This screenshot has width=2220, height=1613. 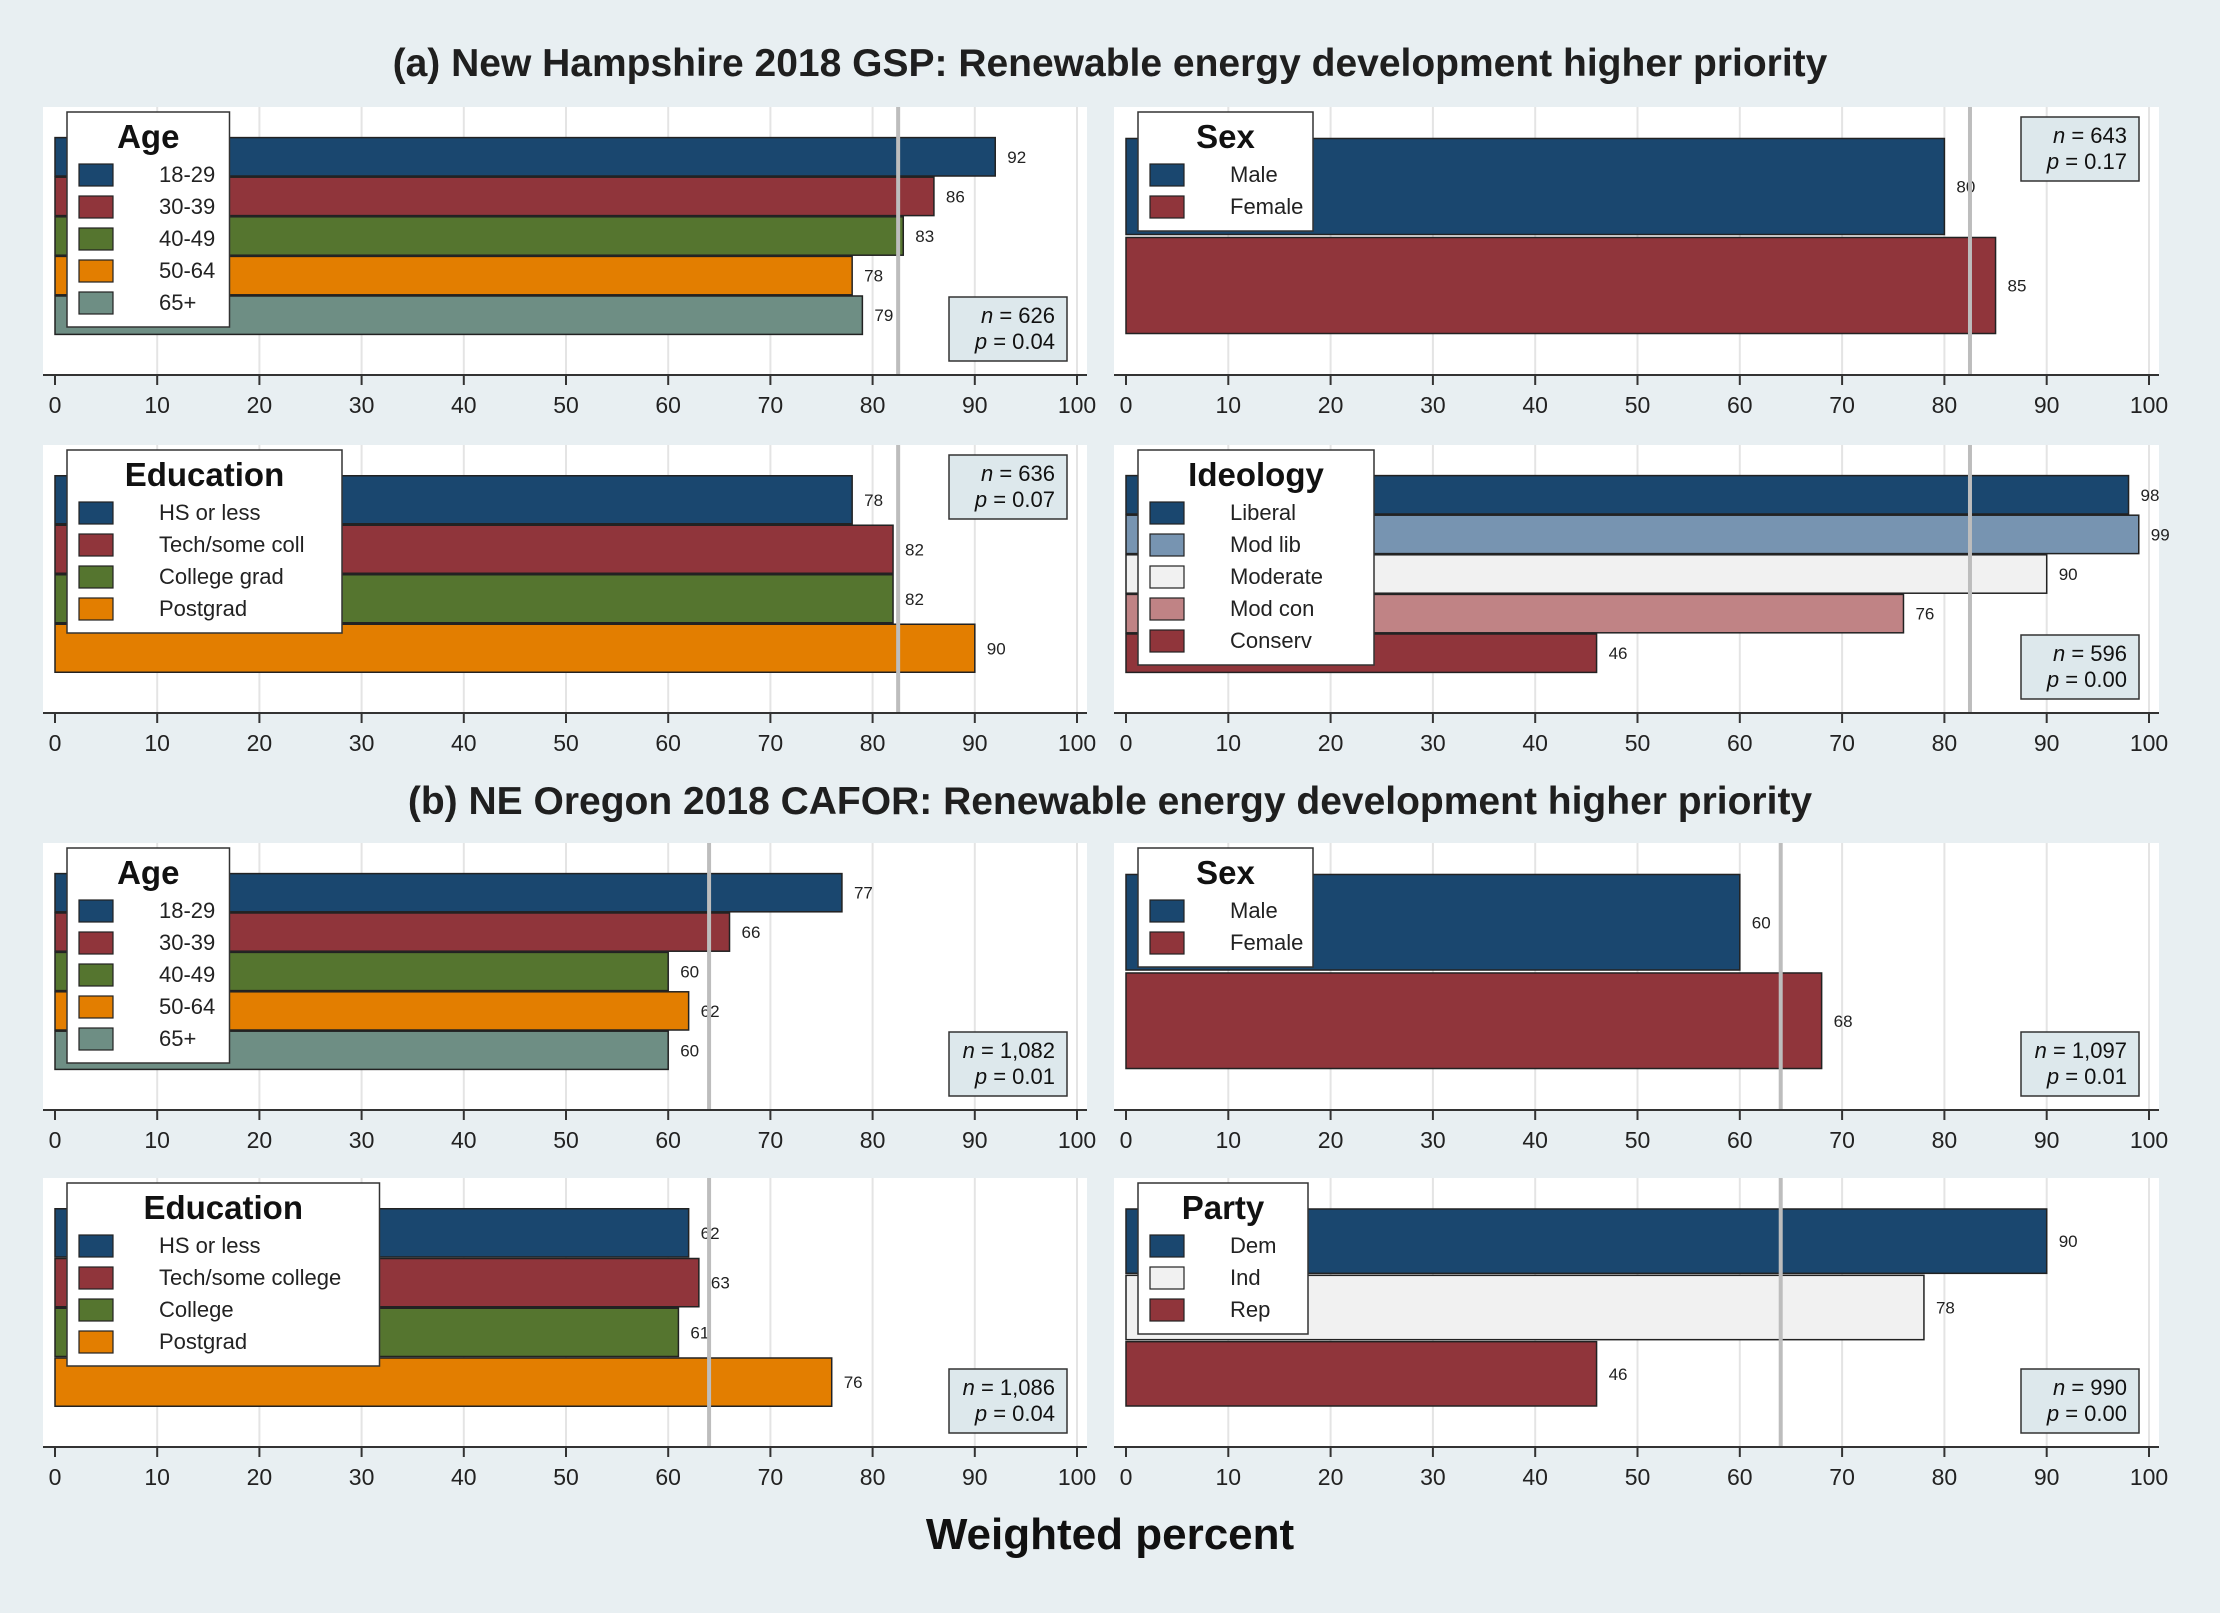 What do you see at coordinates (1271, 640) in the screenshot?
I see `legend-item: Conserv` at bounding box center [1271, 640].